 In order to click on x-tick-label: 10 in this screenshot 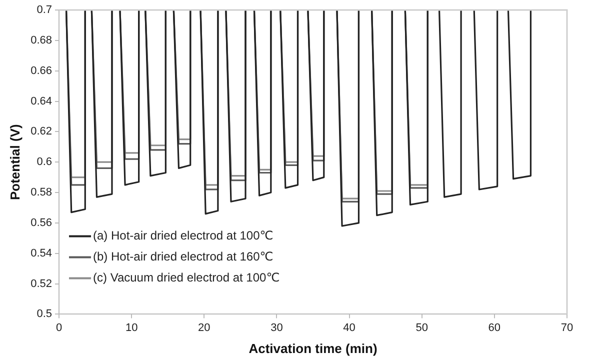, I will do `click(131, 328)`.